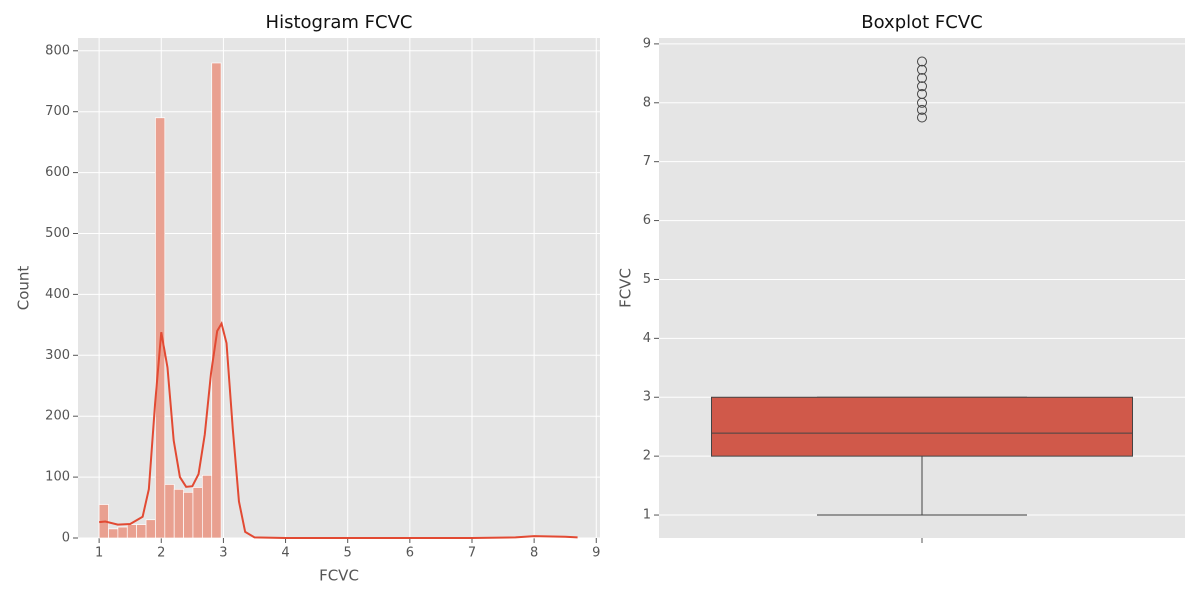  I want to click on y-axis-label: FCVC, so click(626, 288).